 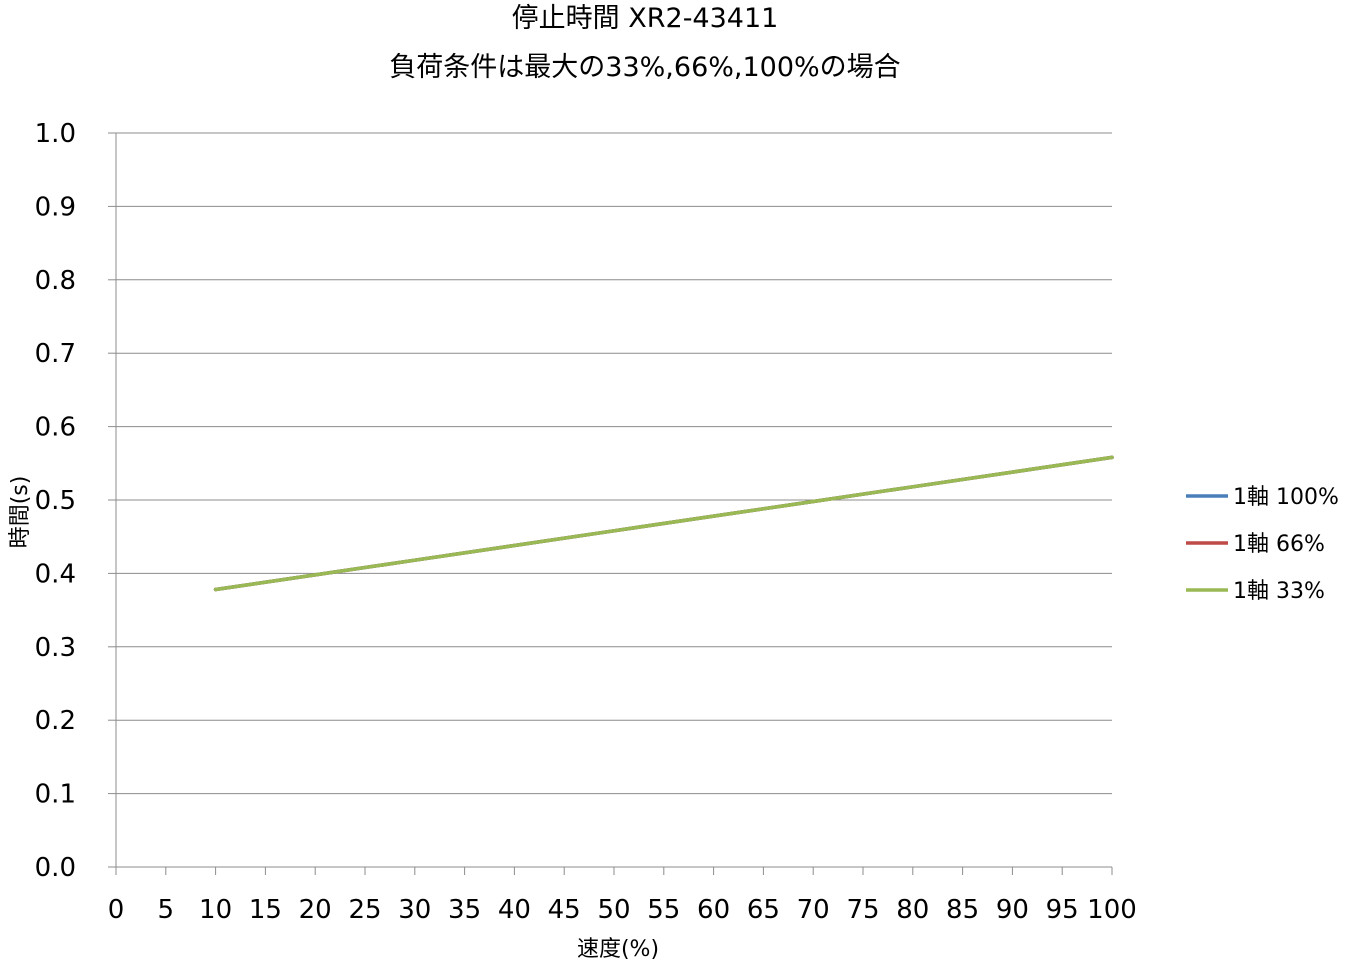 What do you see at coordinates (912, 910) in the screenshot?
I see `x-tick-label: 80` at bounding box center [912, 910].